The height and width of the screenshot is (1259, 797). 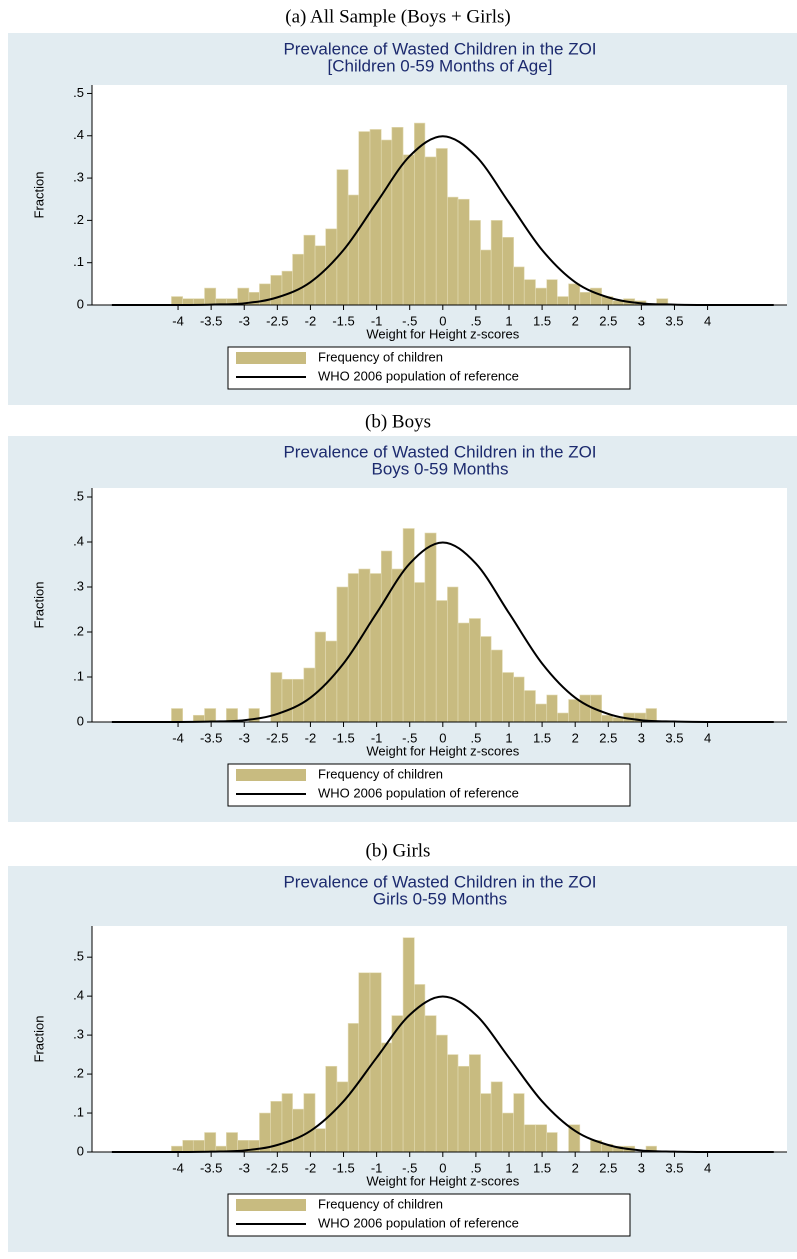 I want to click on legend-swatch, so click(x=271, y=1205).